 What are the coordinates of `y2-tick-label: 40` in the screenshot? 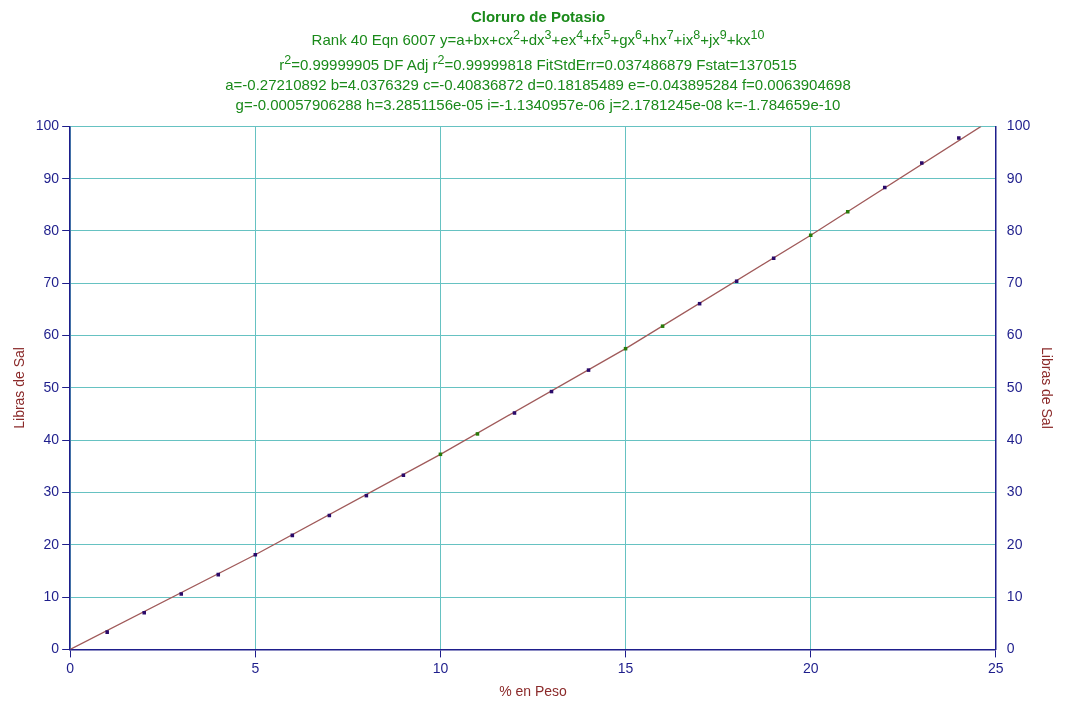 It's located at (1014, 439).